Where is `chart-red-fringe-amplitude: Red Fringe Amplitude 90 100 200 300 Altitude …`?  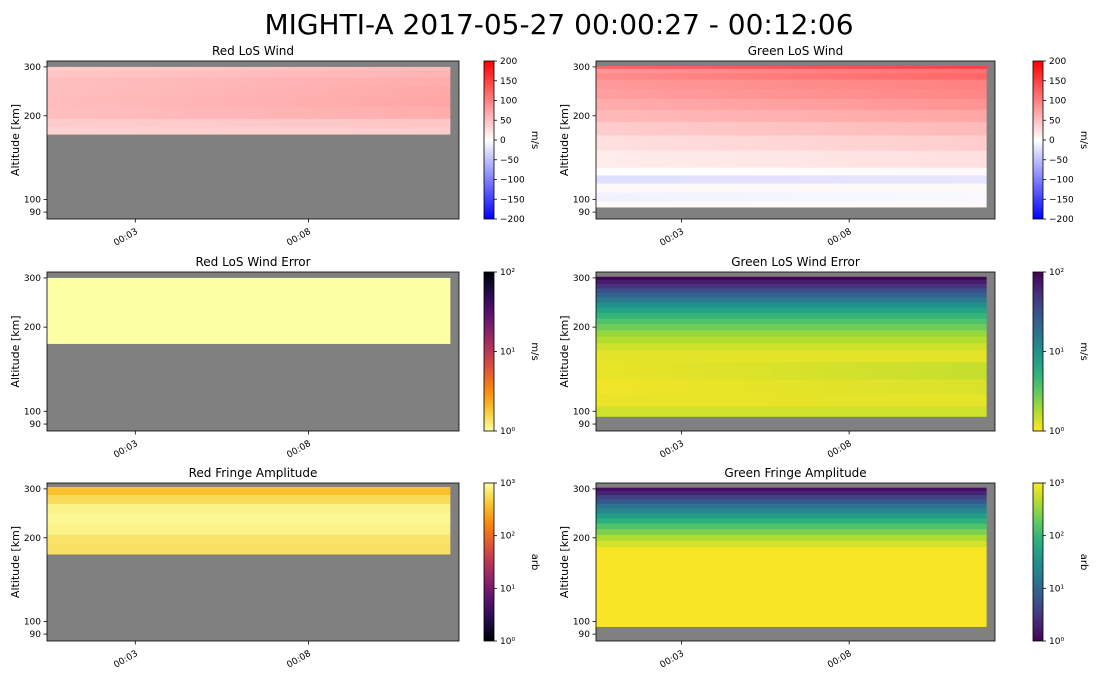 chart-red-fringe-amplitude: Red Fringe Amplitude 90 100 200 300 Altitude … is located at coordinates (274, 568).